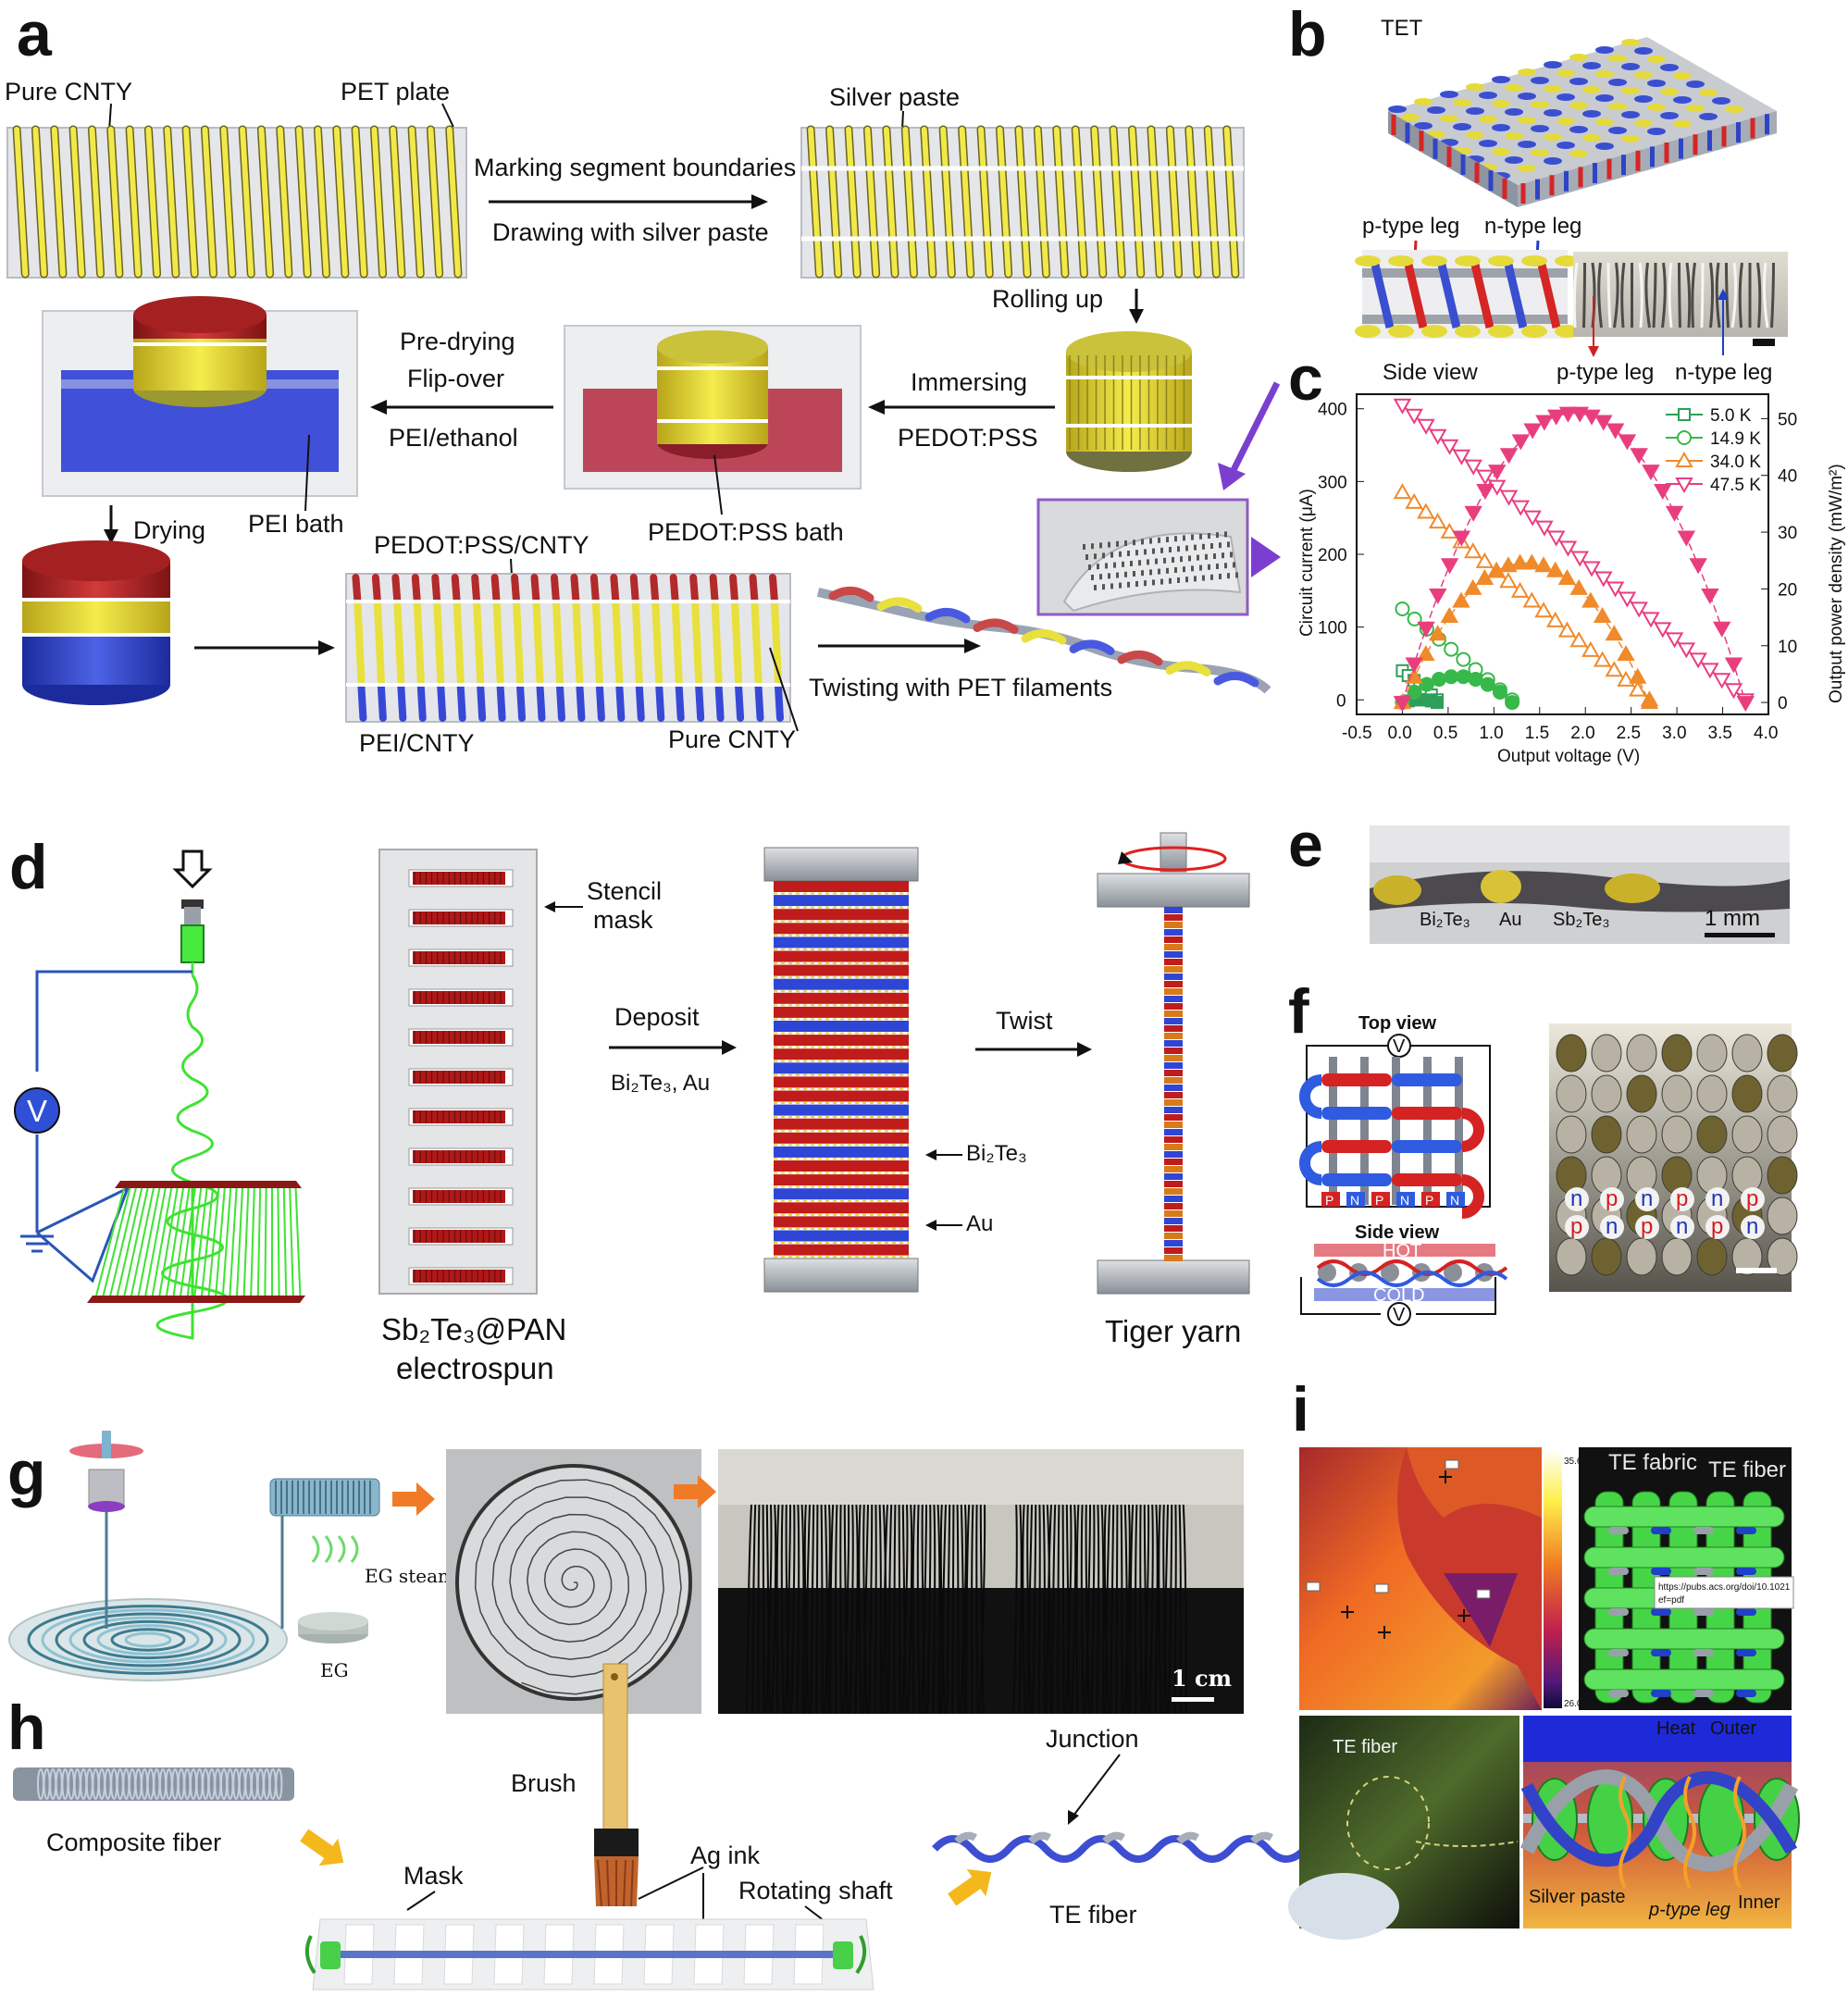 The image size is (1848, 2009). Describe the element at coordinates (1142, 557) in the screenshot. I see `fabric-photo` at that location.